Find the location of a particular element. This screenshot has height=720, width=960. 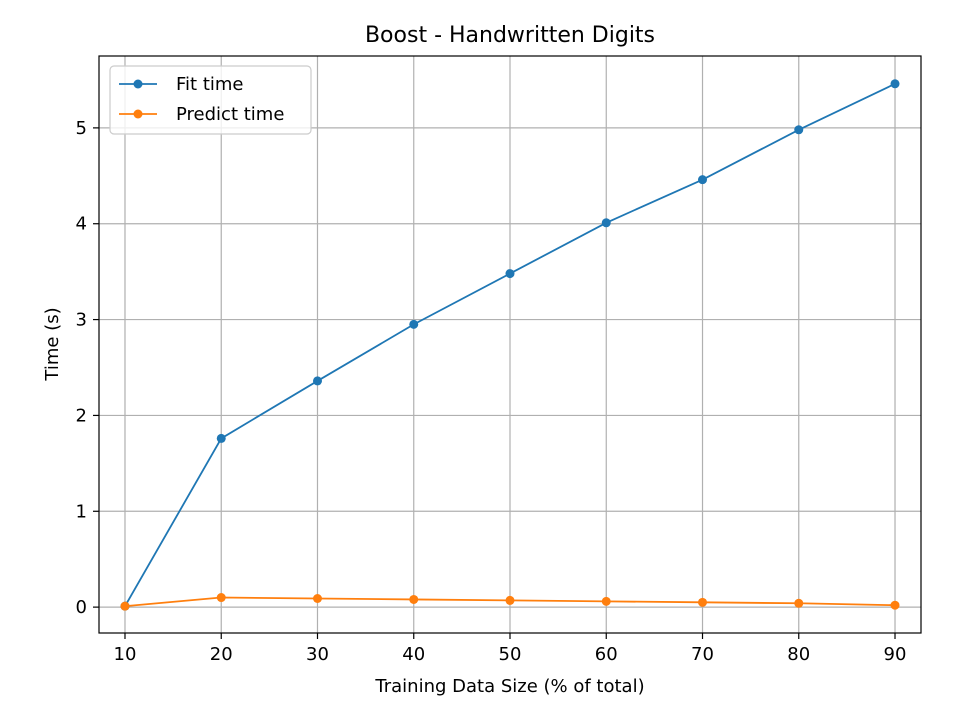

chart-title: Boost - Handwritten Digits is located at coordinates (510, 35).